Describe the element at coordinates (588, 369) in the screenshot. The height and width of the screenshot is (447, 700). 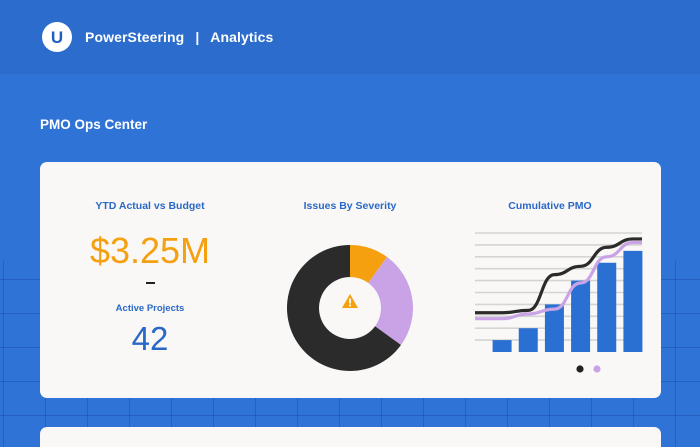
I see `chart-pager` at that location.